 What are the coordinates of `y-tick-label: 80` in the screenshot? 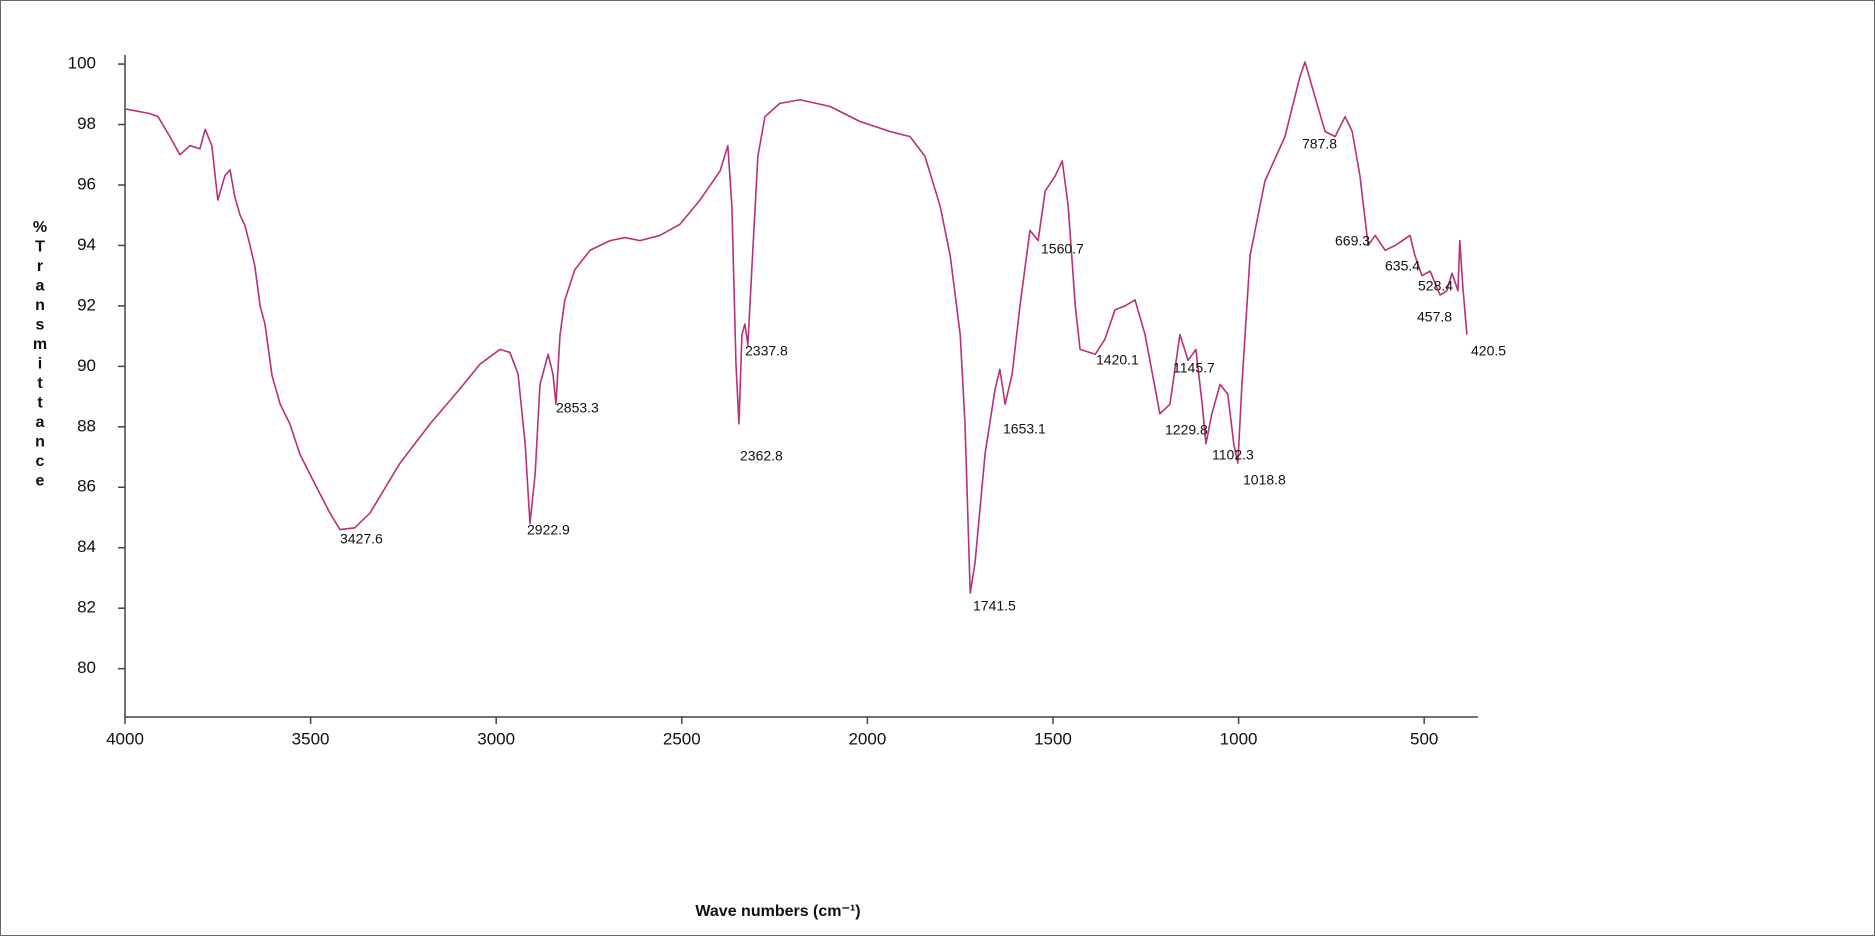 It's located at (86, 667).